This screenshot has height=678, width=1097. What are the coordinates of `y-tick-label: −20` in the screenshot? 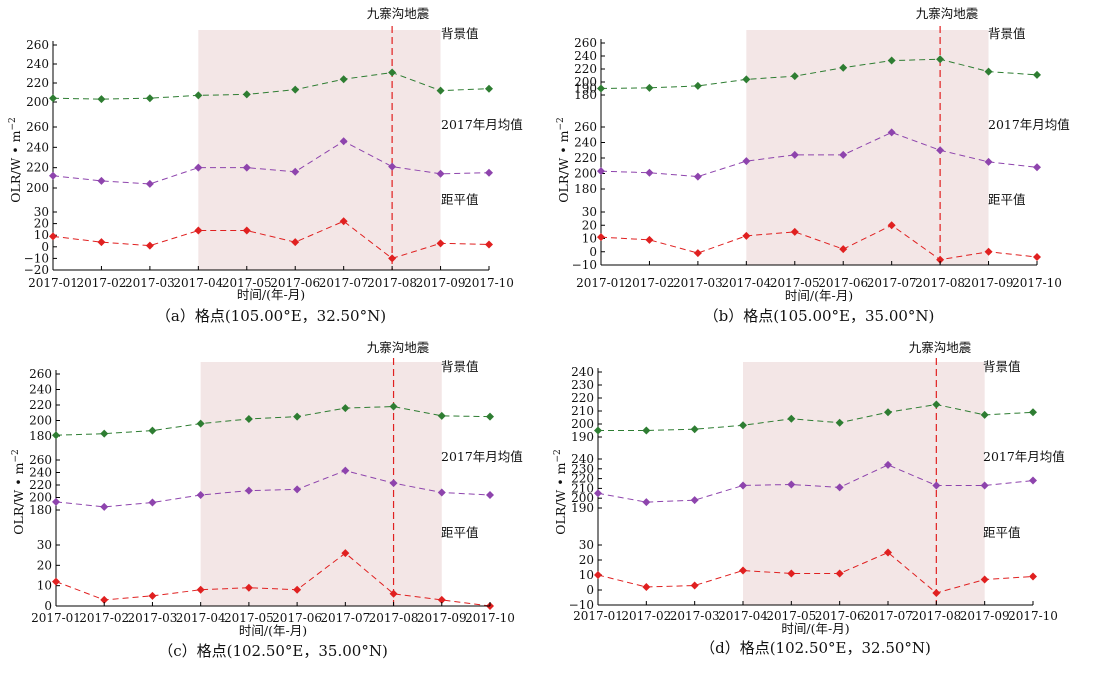 It's located at (36, 270).